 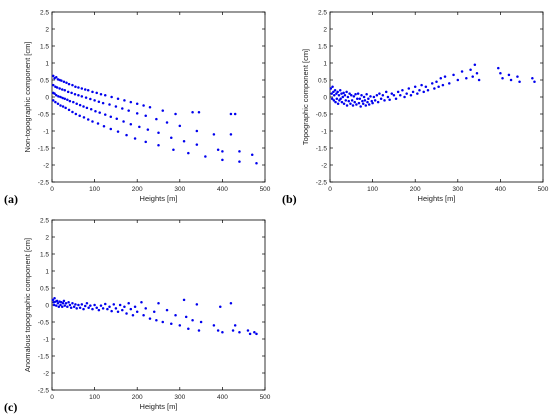 I want to click on panel-1-y-tick-label: 1, so click(x=47, y=63).